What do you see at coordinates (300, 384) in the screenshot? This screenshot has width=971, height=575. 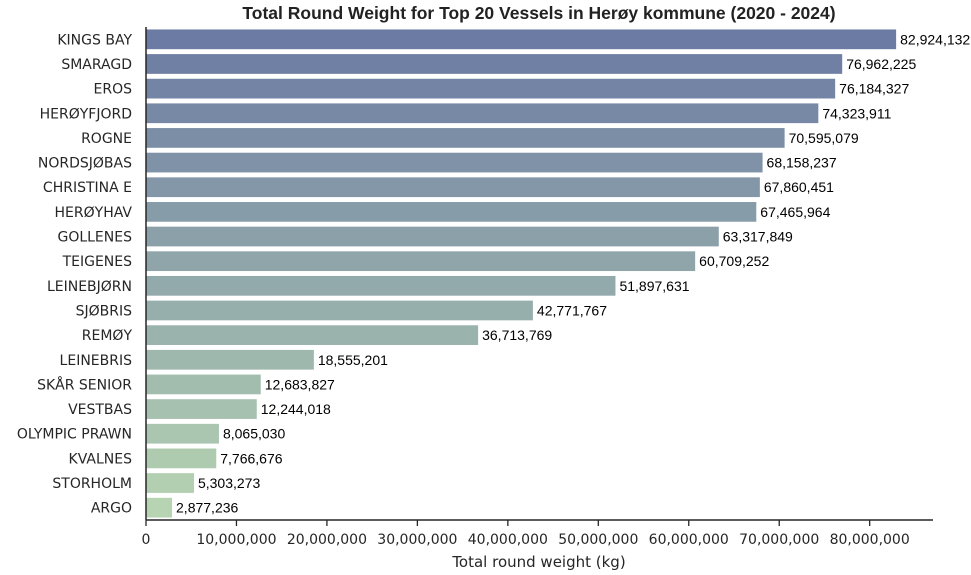 I see `data-label: 12,683,827` at bounding box center [300, 384].